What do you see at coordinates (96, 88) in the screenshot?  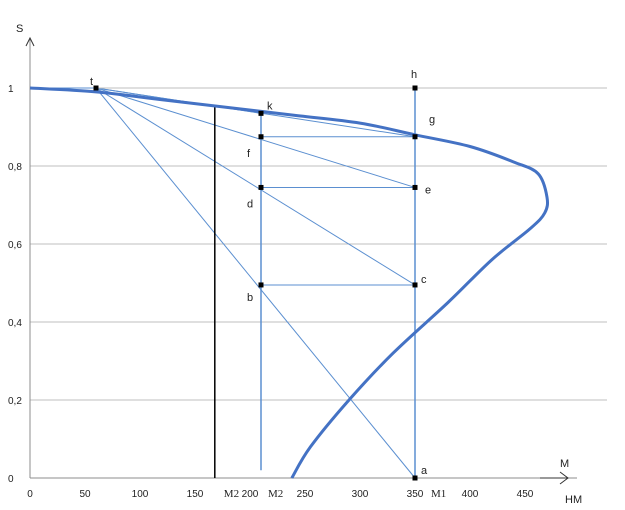 I see `point-t` at bounding box center [96, 88].